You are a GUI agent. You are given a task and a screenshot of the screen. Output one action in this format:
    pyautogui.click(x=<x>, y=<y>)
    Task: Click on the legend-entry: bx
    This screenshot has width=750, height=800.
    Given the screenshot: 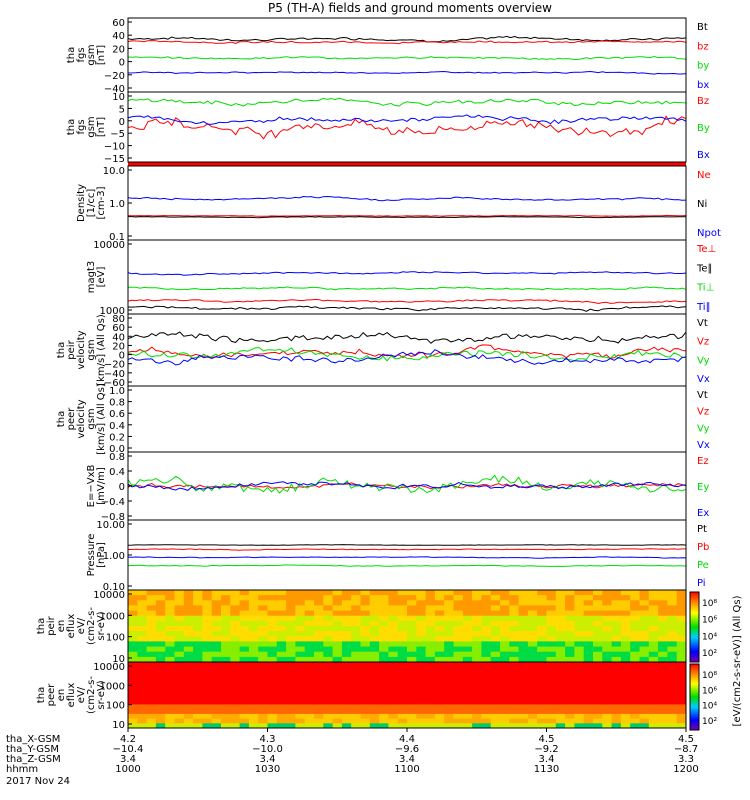 What is the action you would take?
    pyautogui.click(x=703, y=85)
    